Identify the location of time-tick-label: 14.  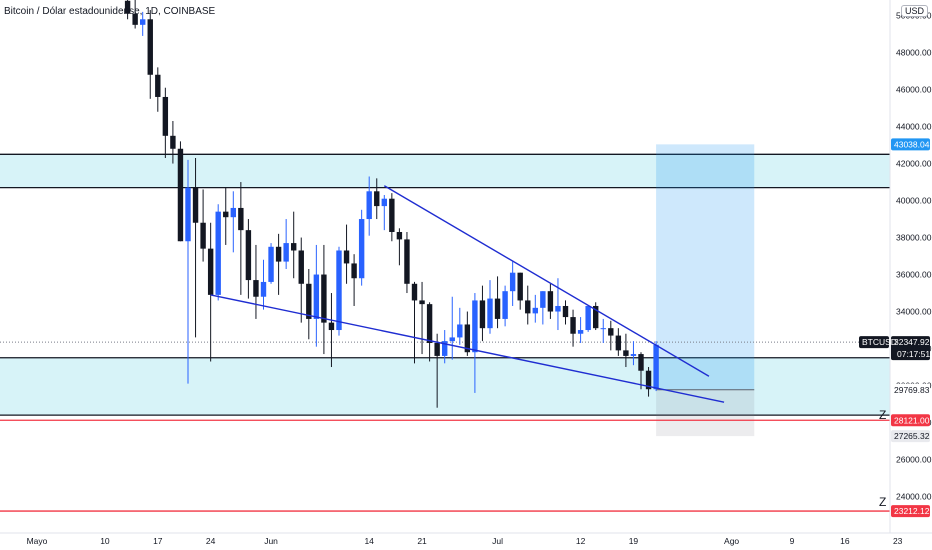
(369, 541).